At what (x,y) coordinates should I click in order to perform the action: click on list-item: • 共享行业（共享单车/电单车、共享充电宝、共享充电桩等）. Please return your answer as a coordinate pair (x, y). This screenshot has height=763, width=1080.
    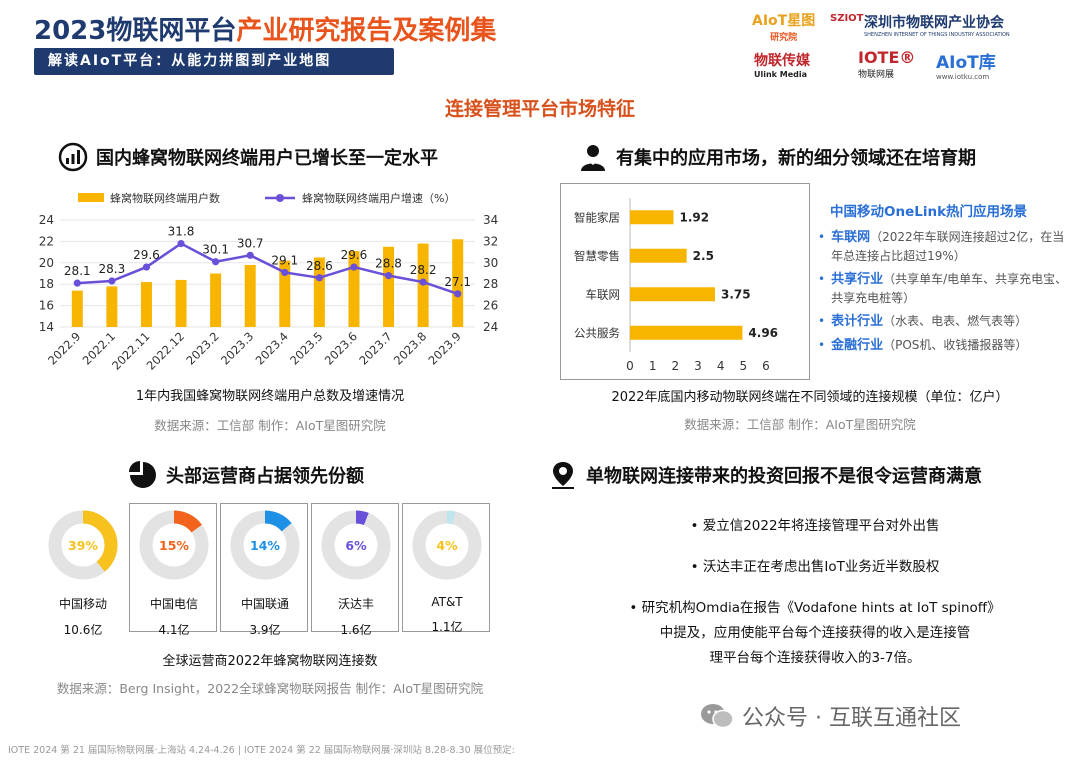
    Looking at the image, I should click on (943, 288).